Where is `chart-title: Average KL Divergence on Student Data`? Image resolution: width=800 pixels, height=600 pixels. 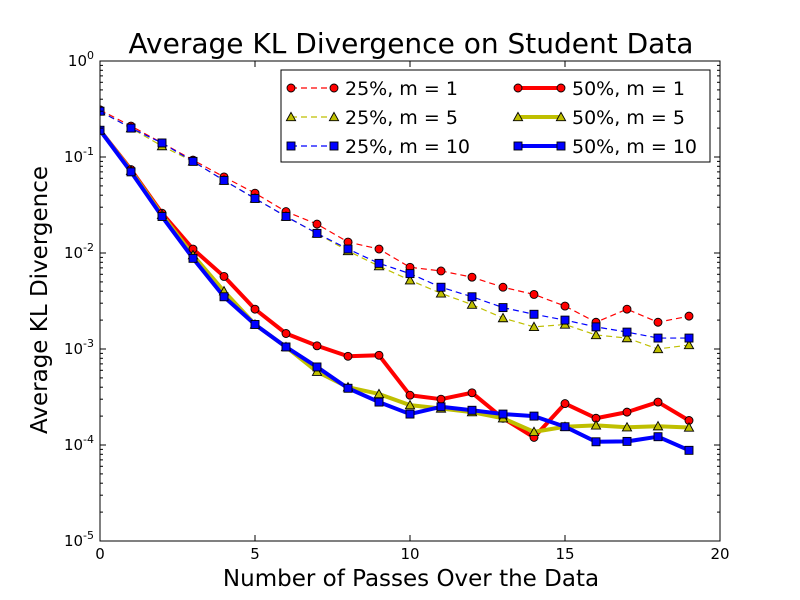
chart-title: Average KL Divergence on Student Data is located at coordinates (411, 43).